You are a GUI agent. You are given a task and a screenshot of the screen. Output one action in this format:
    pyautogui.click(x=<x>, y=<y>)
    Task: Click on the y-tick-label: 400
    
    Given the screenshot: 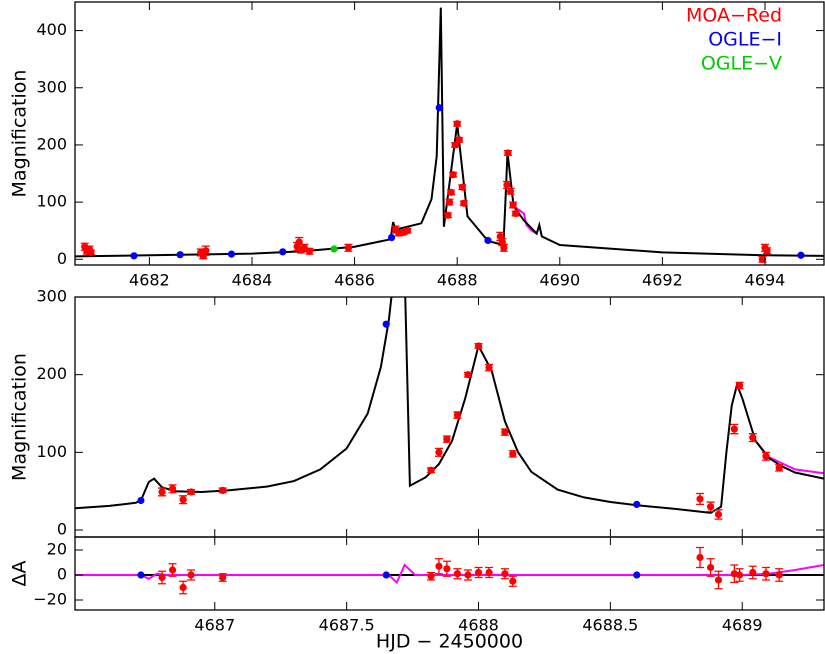 What is the action you would take?
    pyautogui.click(x=51, y=29)
    